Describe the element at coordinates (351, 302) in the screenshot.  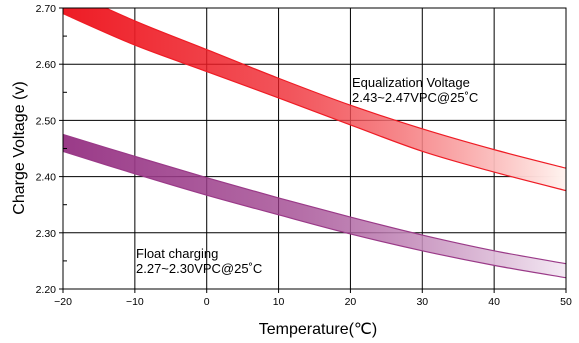
I see `x-tick-label: 20` at that location.